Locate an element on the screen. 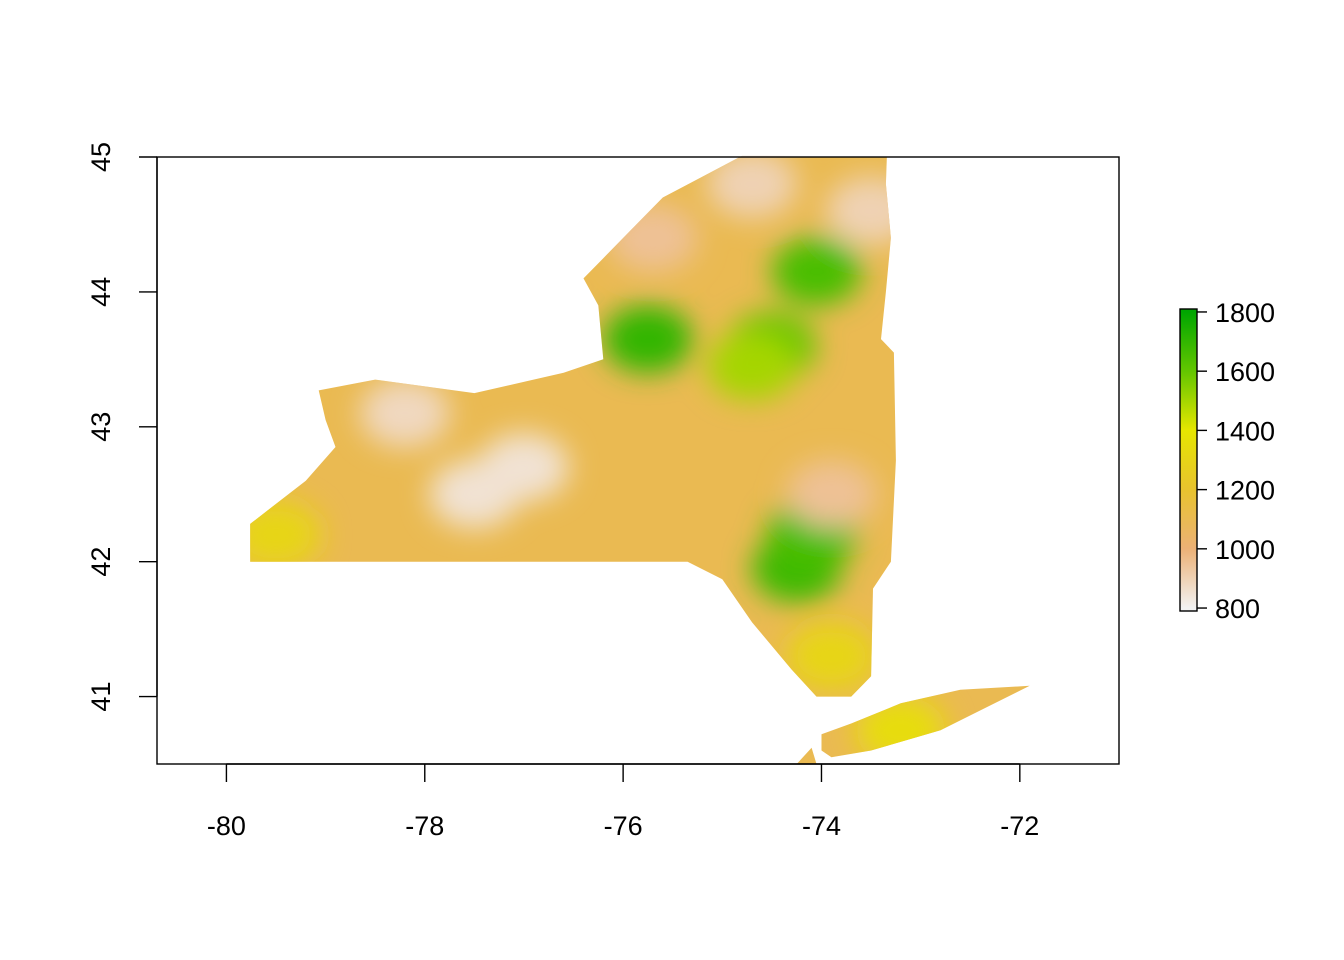 The image size is (1344, 960). legend-tick-label: 1000 is located at coordinates (1245, 550).